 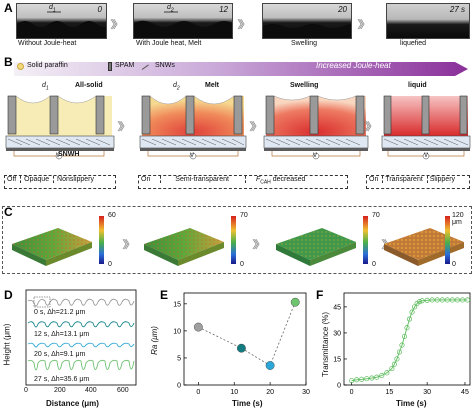 What do you see at coordinates (123, 390) in the screenshot?
I see `panel-d-xtick-3: 600` at bounding box center [123, 390].